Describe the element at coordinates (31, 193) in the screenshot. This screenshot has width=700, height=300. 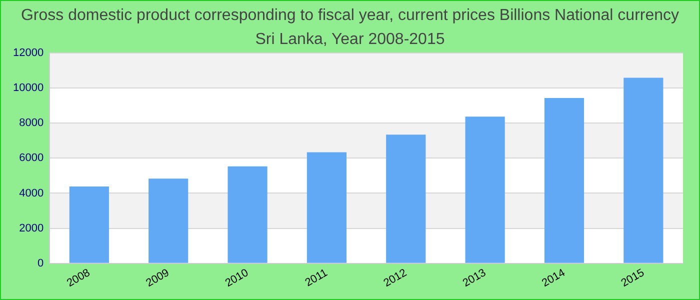
I see `y-tick-label: 4000` at that location.